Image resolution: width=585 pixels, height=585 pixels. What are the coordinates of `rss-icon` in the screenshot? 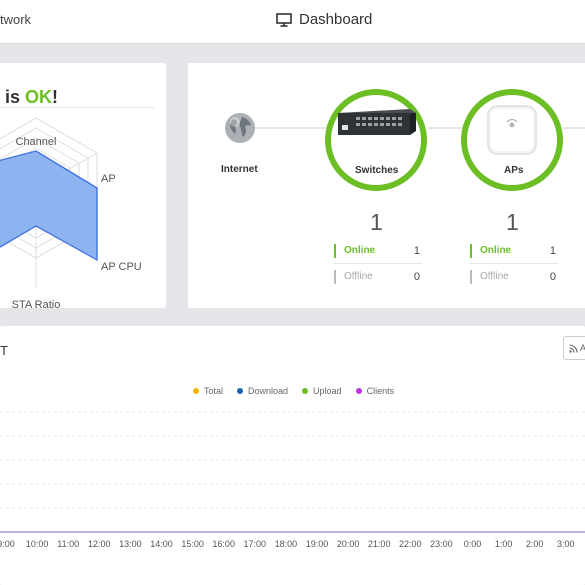 It's located at (573, 348).